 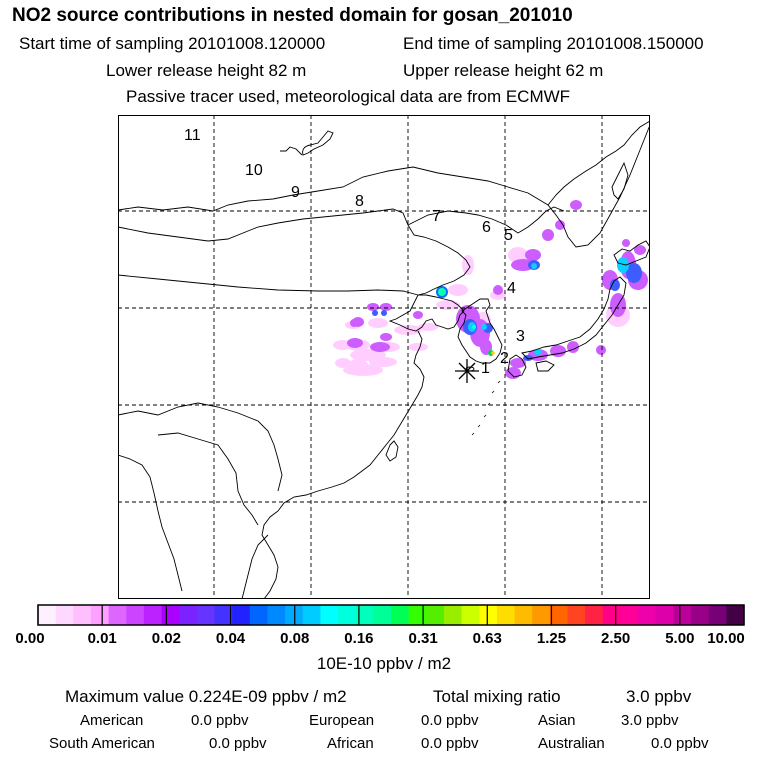 I want to click on trajectory-label: 1, so click(x=485, y=368).